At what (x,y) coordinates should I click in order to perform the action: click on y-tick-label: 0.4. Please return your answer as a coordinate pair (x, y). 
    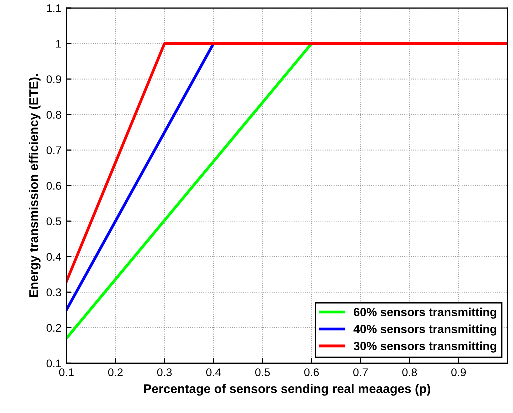
    Looking at the image, I should click on (54, 257).